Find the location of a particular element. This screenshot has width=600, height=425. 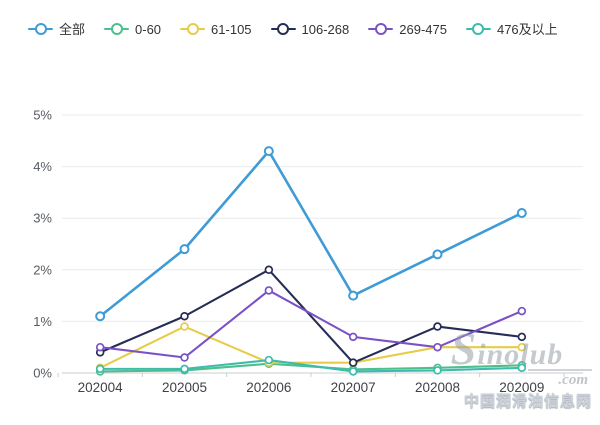

x-axis-category-label: 202004 is located at coordinates (101, 387).